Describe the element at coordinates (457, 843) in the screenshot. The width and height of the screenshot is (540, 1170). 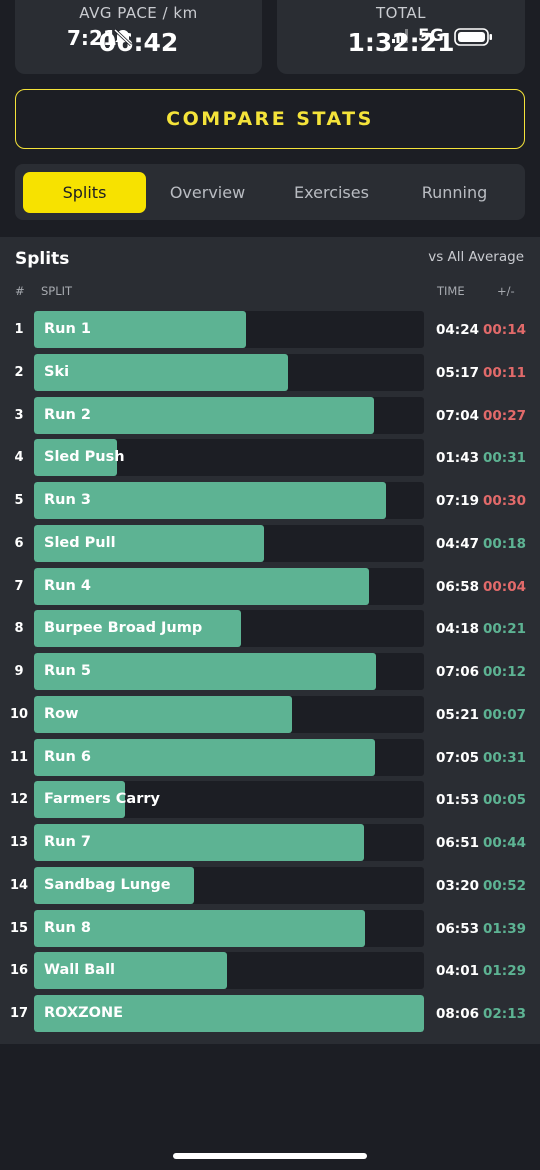
I see `split-time: 06:51` at that location.